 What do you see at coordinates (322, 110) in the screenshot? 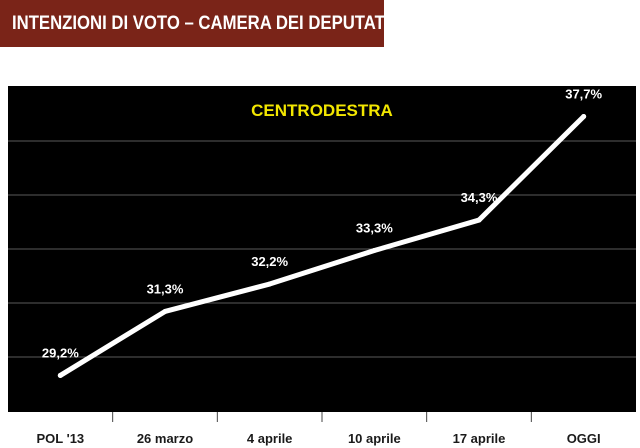
I see `series-title: CENTRODESTRA` at bounding box center [322, 110].